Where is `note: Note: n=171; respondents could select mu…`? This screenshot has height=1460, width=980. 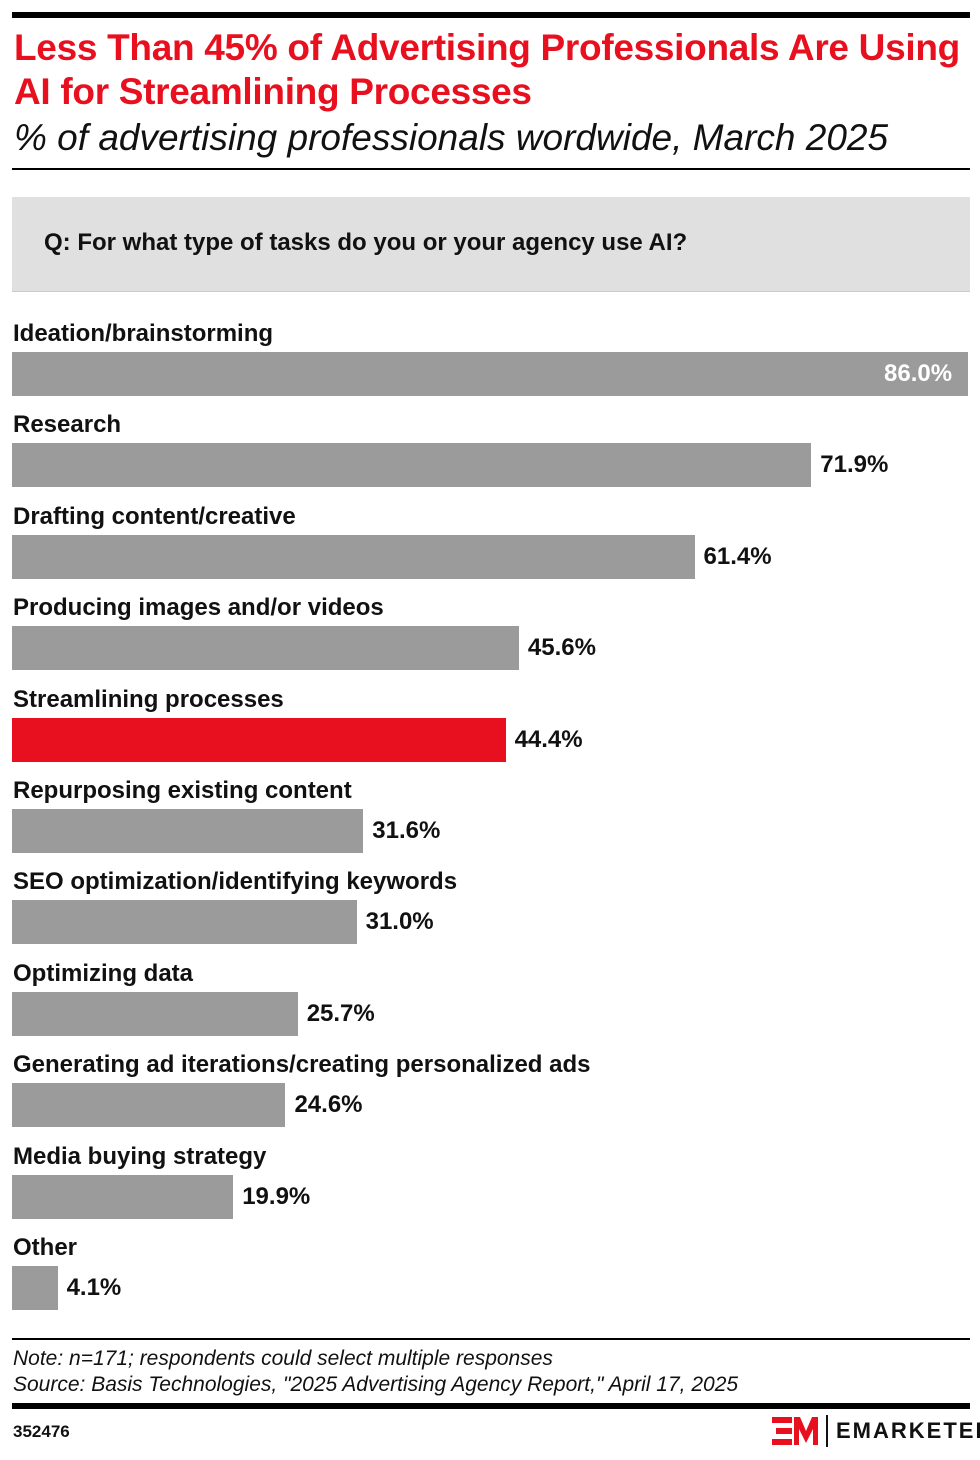 note: Note: n=171; respondents could select mu… is located at coordinates (283, 1358).